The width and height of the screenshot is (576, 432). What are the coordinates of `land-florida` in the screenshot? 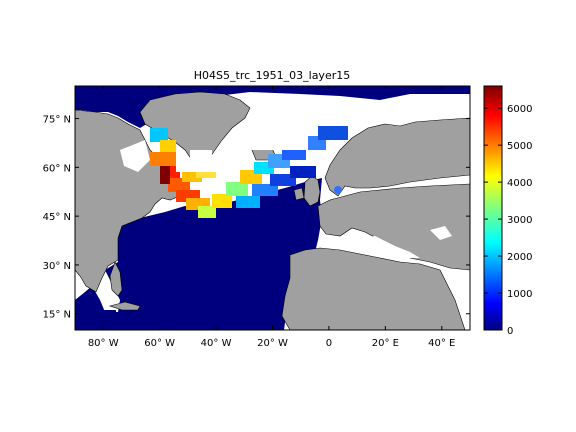 It's located at (116, 279).